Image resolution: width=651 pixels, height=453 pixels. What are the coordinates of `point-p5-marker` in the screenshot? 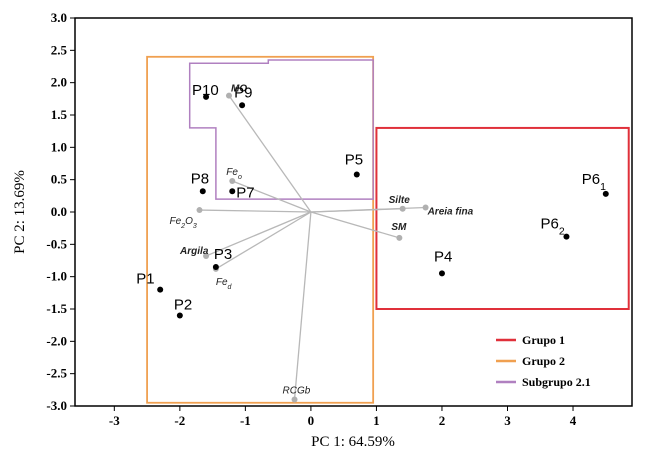 It's located at (356, 174).